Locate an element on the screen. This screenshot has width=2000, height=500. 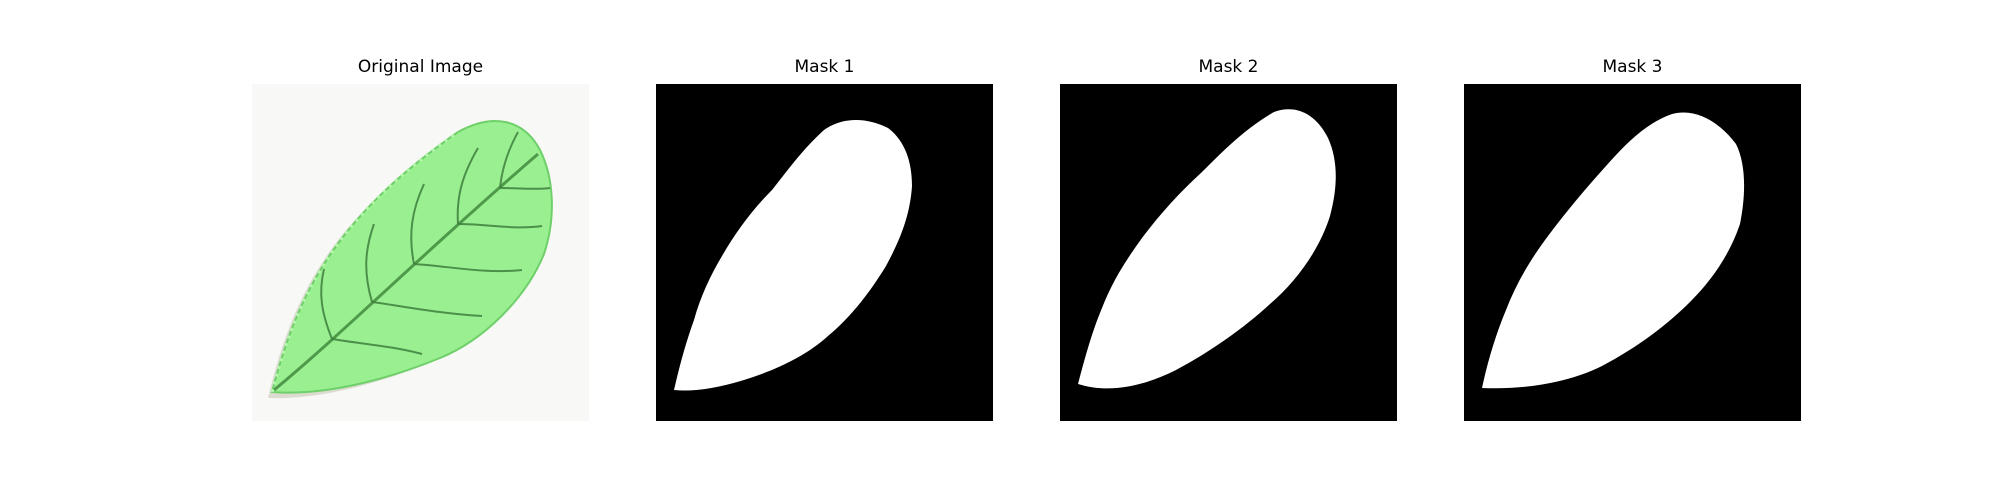
panel-title-mask-3: Mask 3 is located at coordinates (1632, 67).